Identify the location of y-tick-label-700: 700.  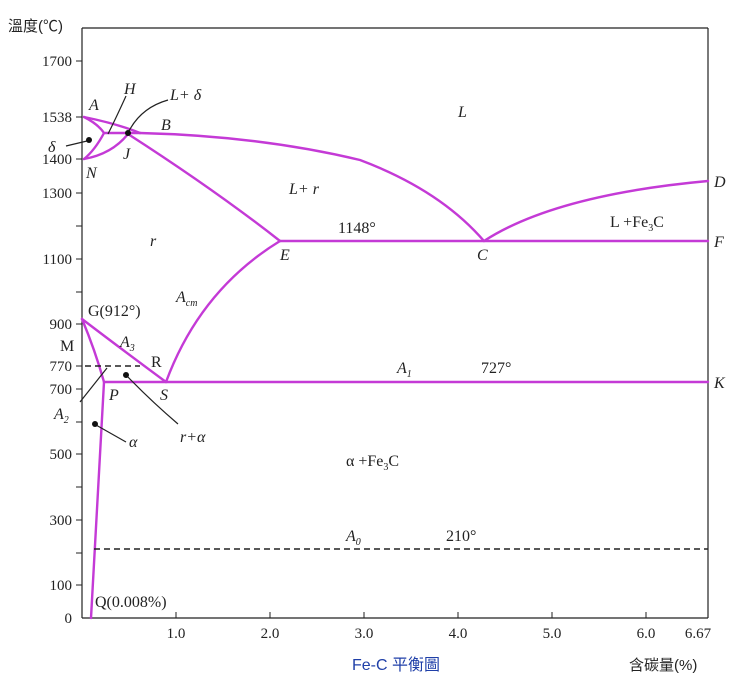
(61, 390).